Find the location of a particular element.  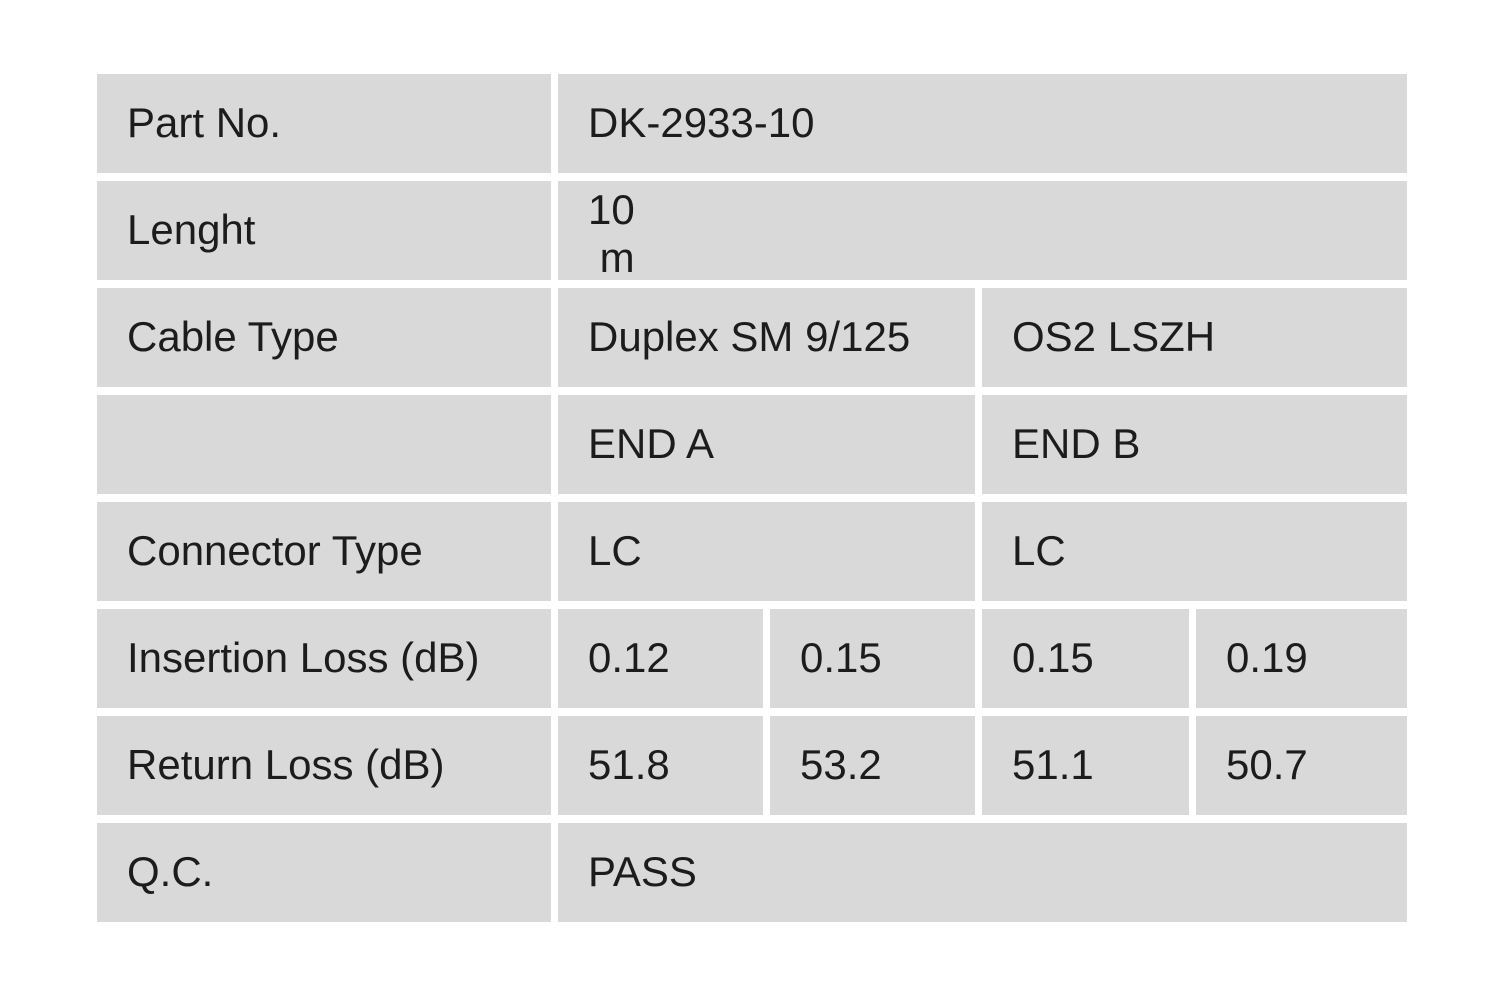

insertion-loss-a1: 0.12 is located at coordinates (660, 658).